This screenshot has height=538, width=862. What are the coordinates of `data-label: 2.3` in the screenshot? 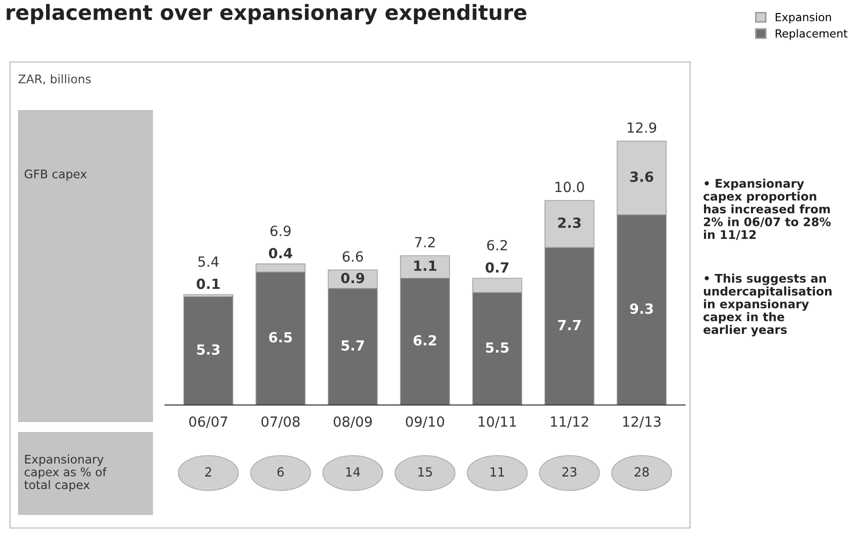 It's located at (569, 222).